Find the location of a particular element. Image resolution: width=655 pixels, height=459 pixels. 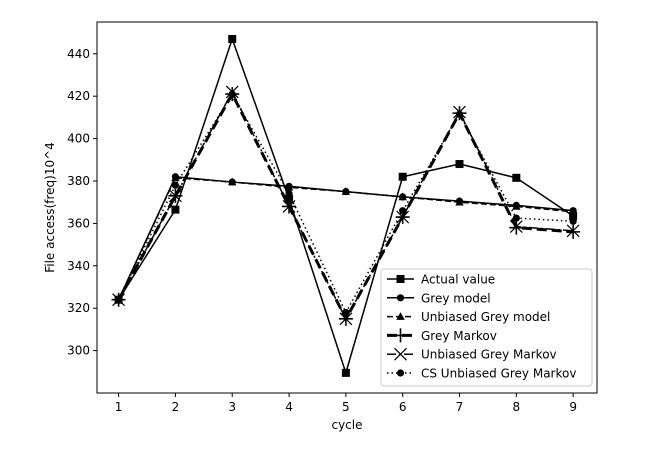

x-tick-label: 4 is located at coordinates (289, 407).